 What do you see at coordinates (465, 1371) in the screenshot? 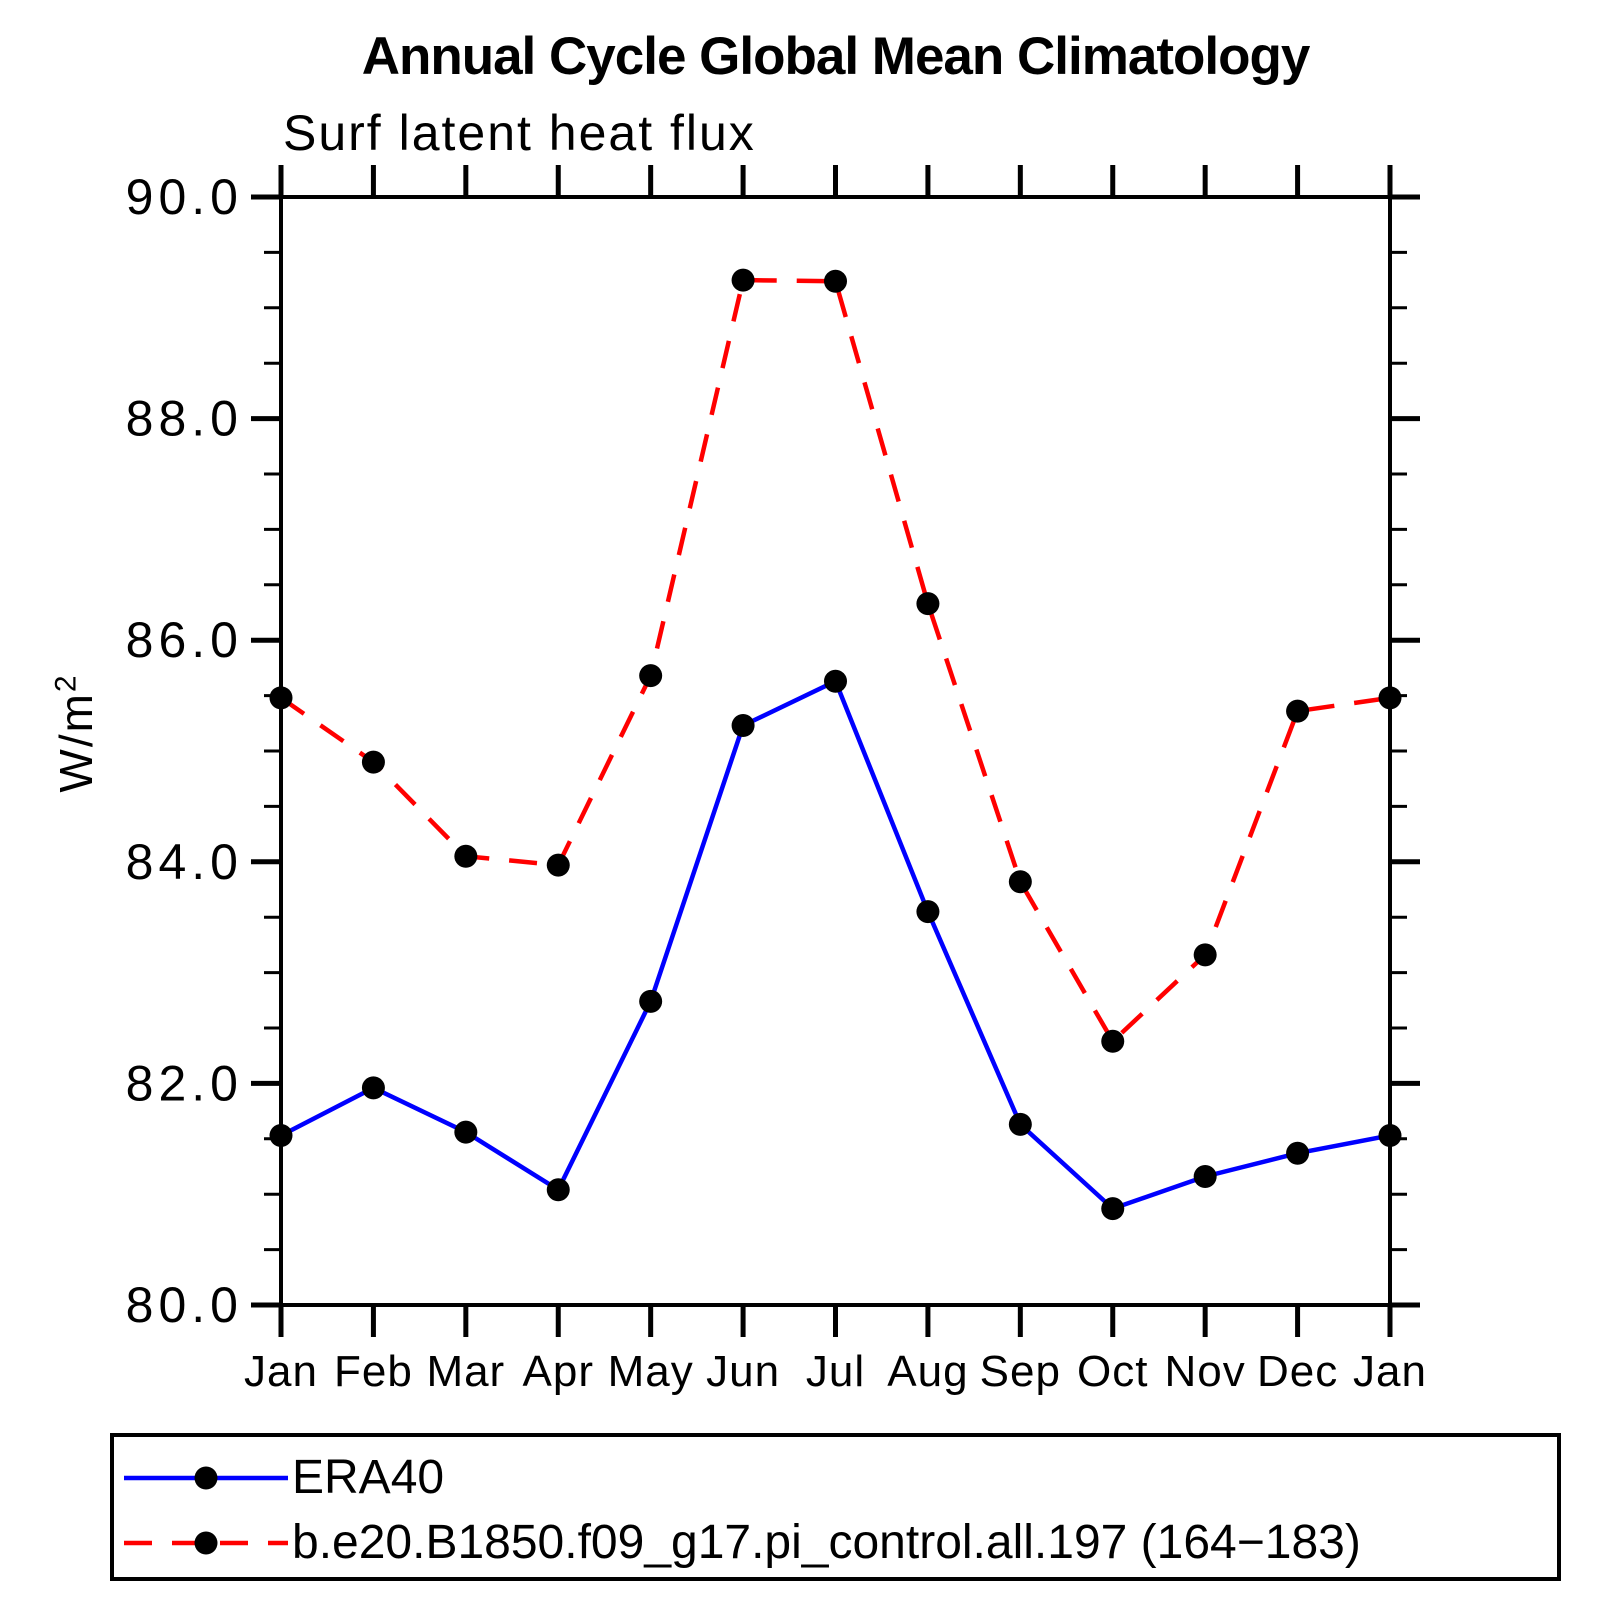
I see `x-tick-label: Mar` at bounding box center [465, 1371].